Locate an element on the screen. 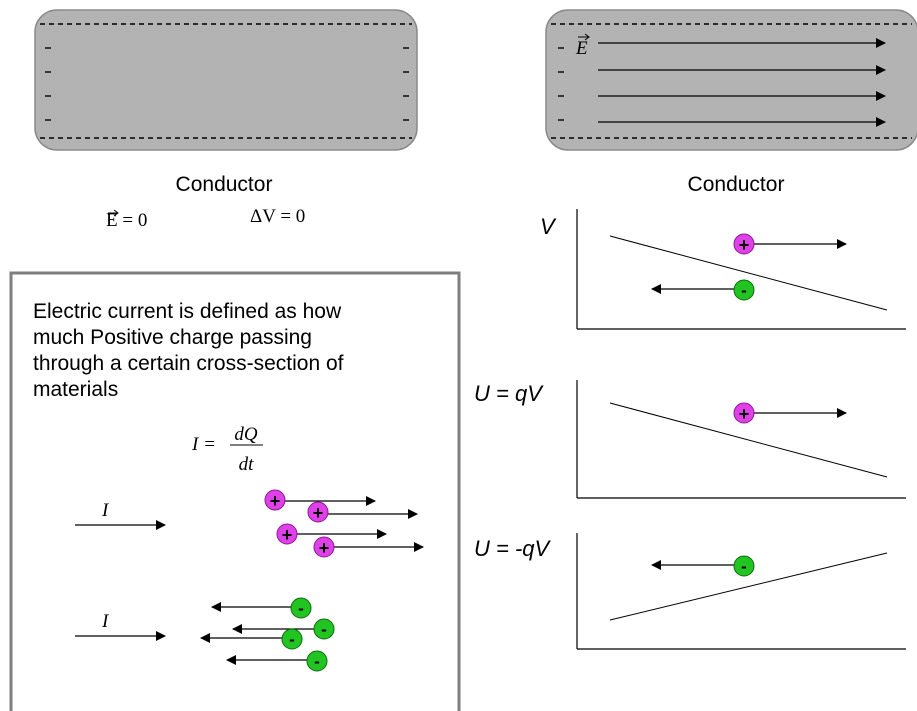 The image size is (917, 711). formula-denominator: dt is located at coordinates (247, 464).